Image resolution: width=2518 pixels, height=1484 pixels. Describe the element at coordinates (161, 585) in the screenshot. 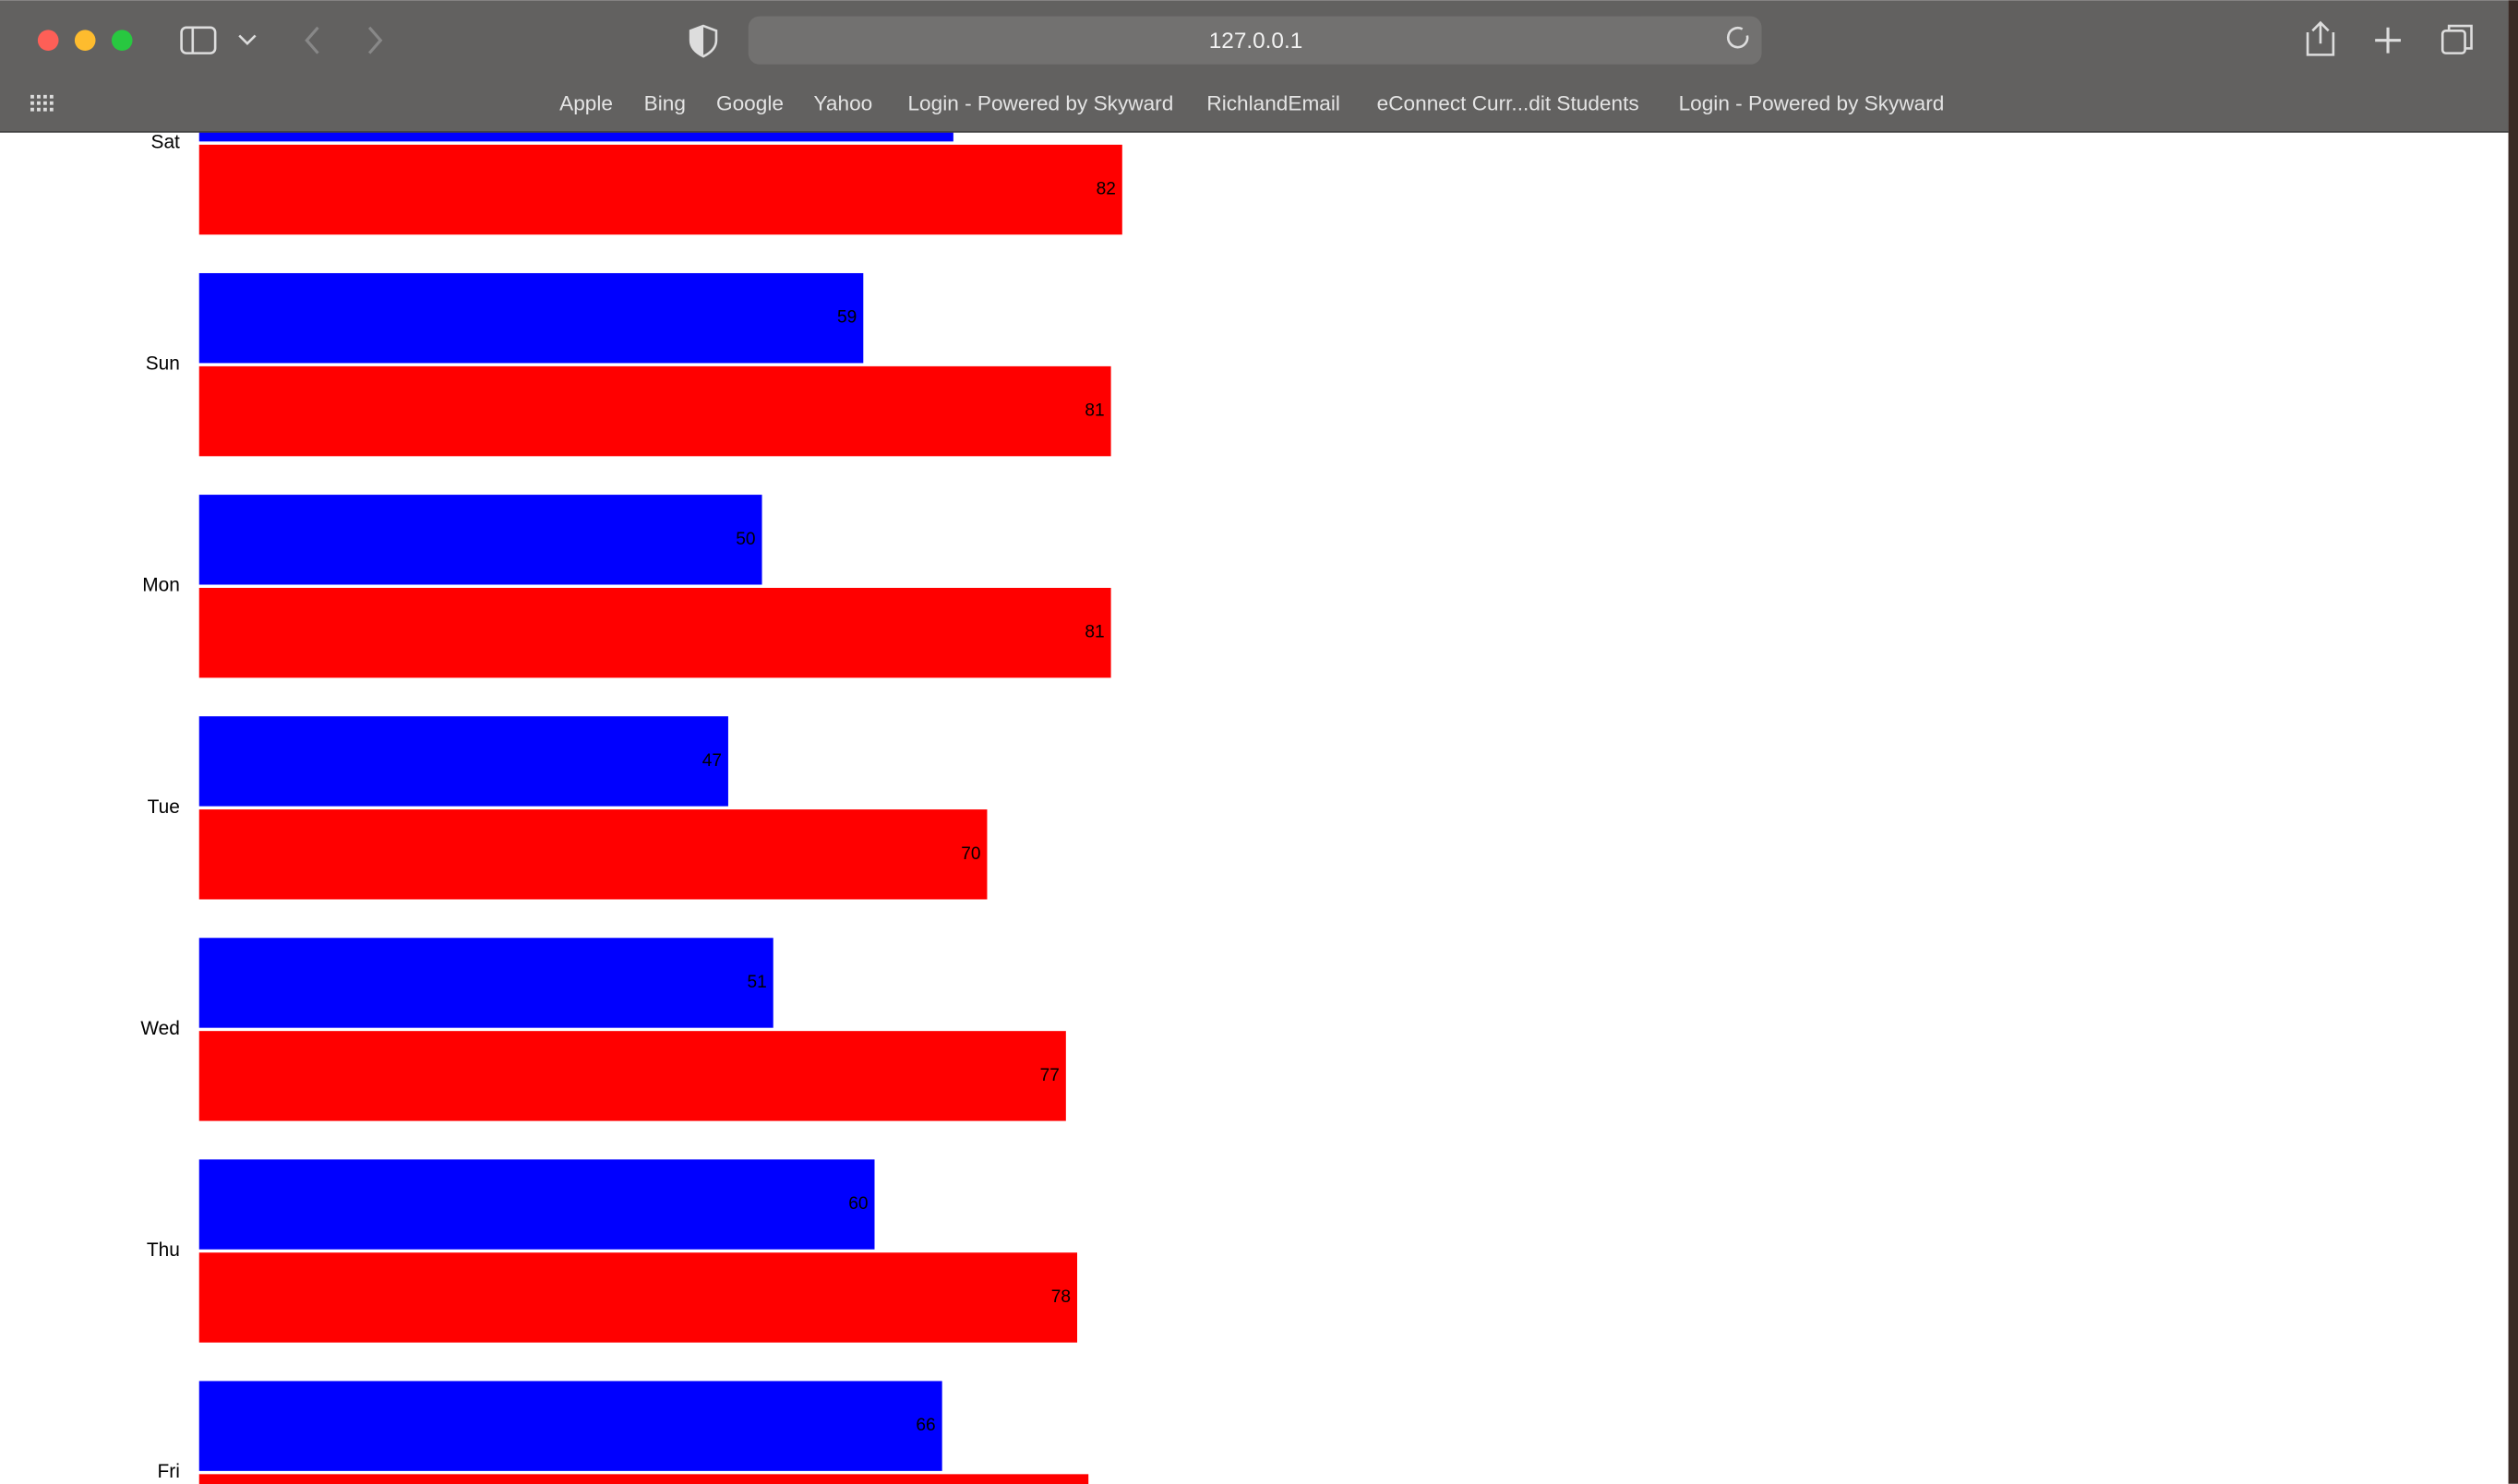

I see `category-label: Mon` at that location.